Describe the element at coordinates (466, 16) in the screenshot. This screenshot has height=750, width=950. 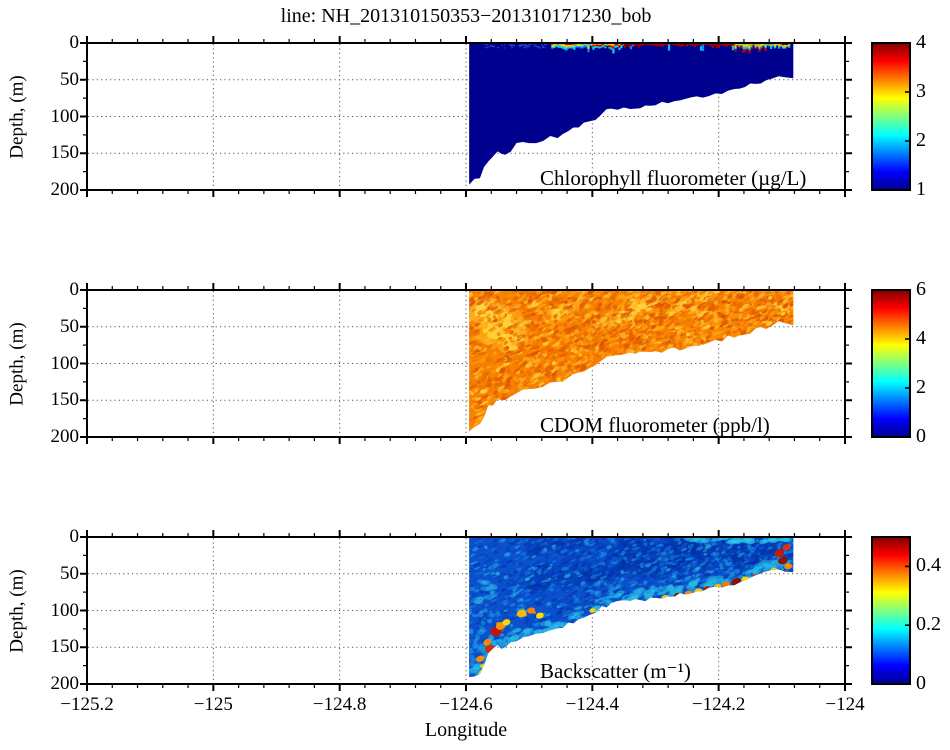
I see `figure-title: line: NH_201310150353−201310171230_bob` at that location.